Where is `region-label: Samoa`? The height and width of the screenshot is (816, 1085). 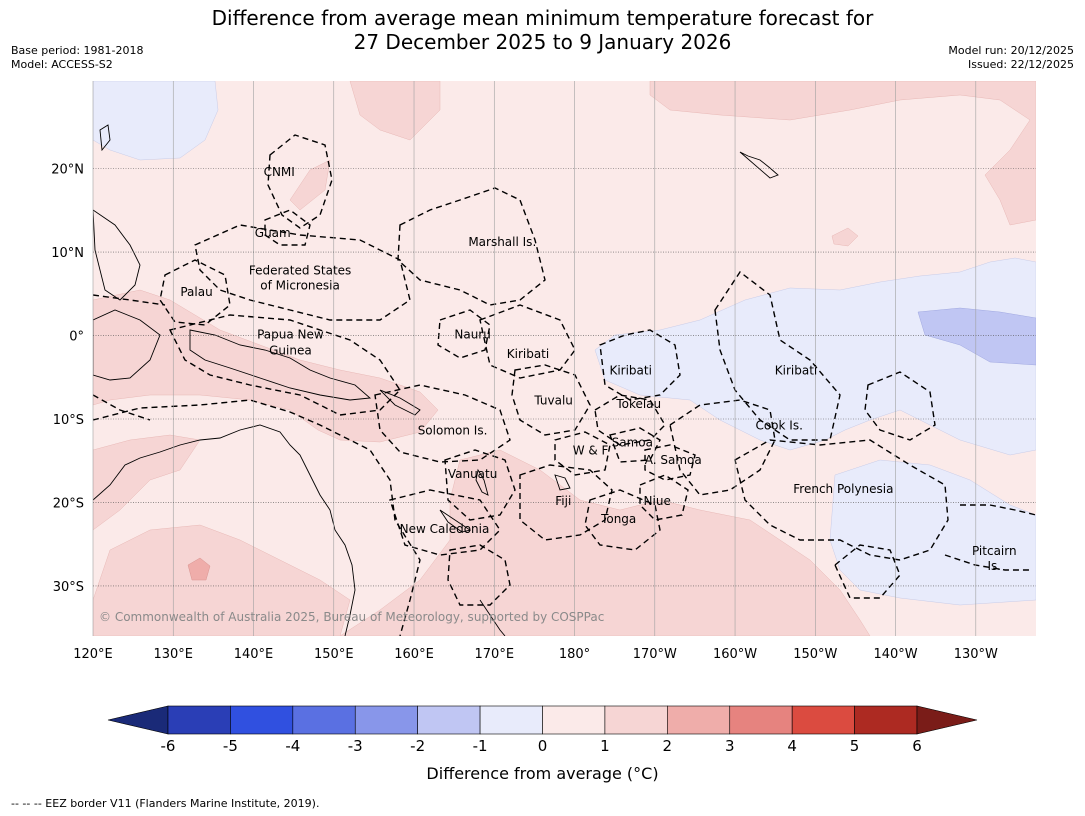
region-label: Samoa is located at coordinates (632, 442).